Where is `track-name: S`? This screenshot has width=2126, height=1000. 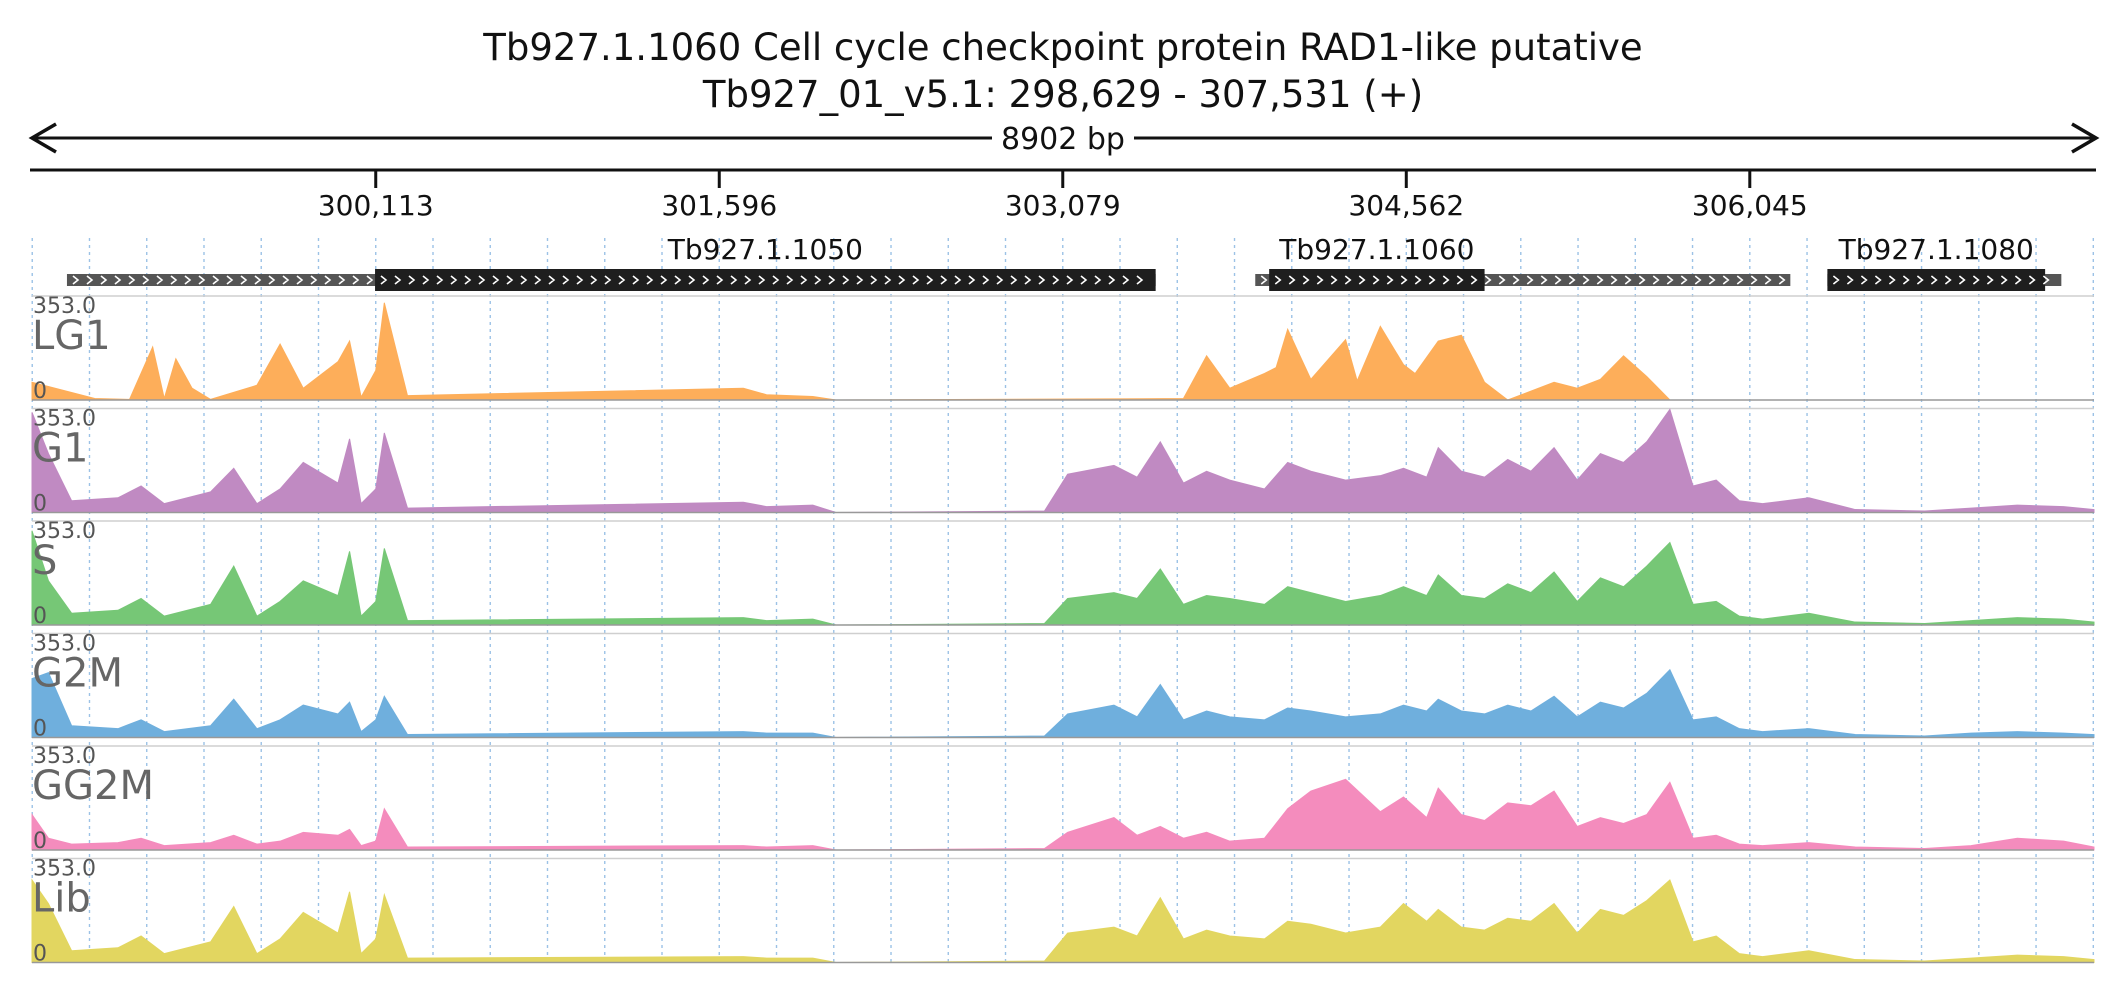 track-name: S is located at coordinates (44, 561).